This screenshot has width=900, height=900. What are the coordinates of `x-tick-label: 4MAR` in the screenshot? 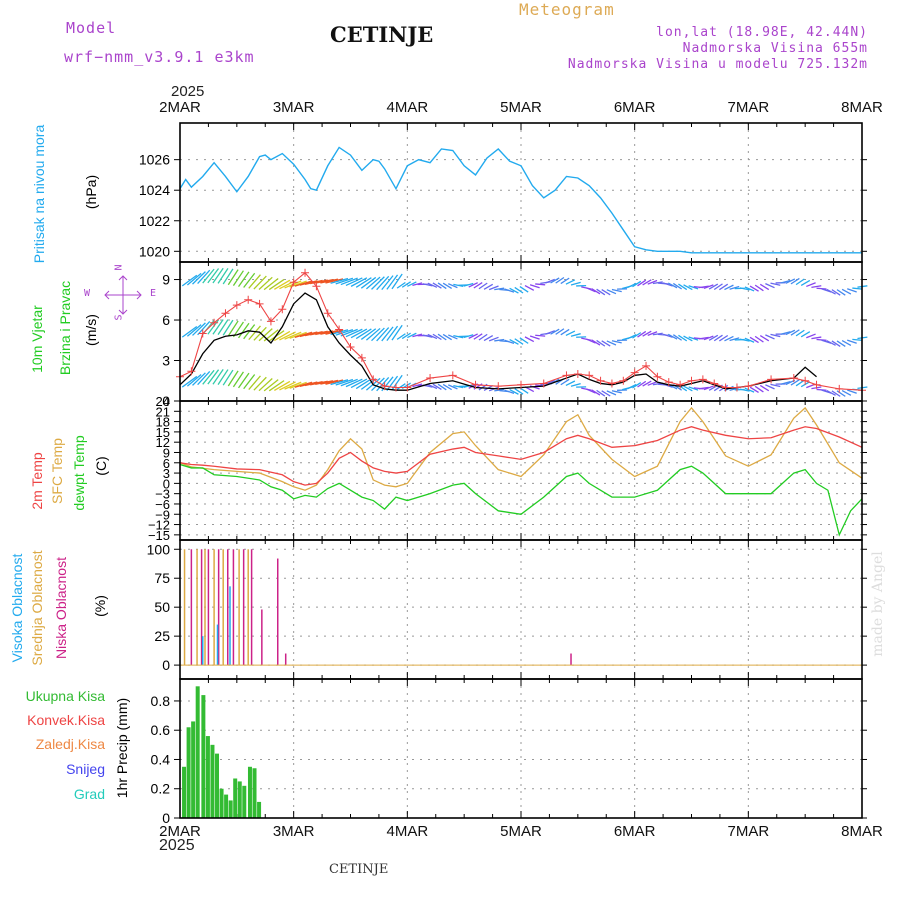 It's located at (407, 831).